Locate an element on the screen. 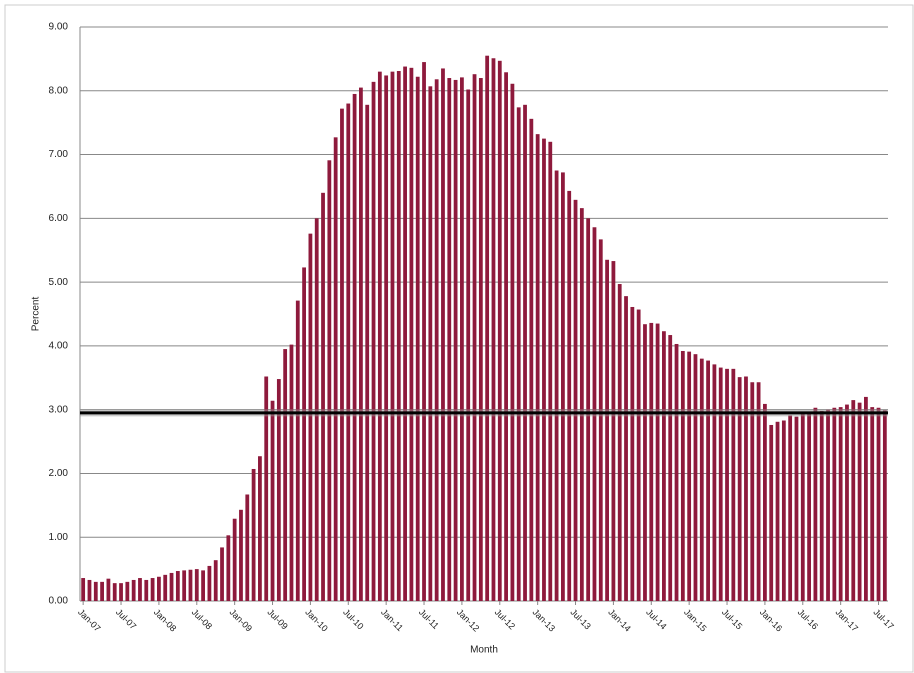 This screenshot has width=914, height=673. x-tick-label: Jul-07 is located at coordinates (126, 619).